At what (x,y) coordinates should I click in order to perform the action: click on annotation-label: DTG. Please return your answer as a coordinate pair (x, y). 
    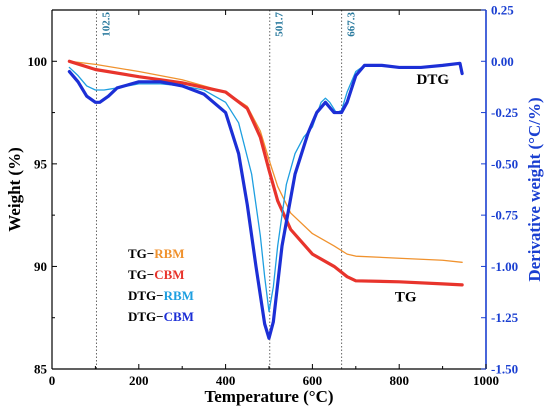
    Looking at the image, I should click on (433, 80).